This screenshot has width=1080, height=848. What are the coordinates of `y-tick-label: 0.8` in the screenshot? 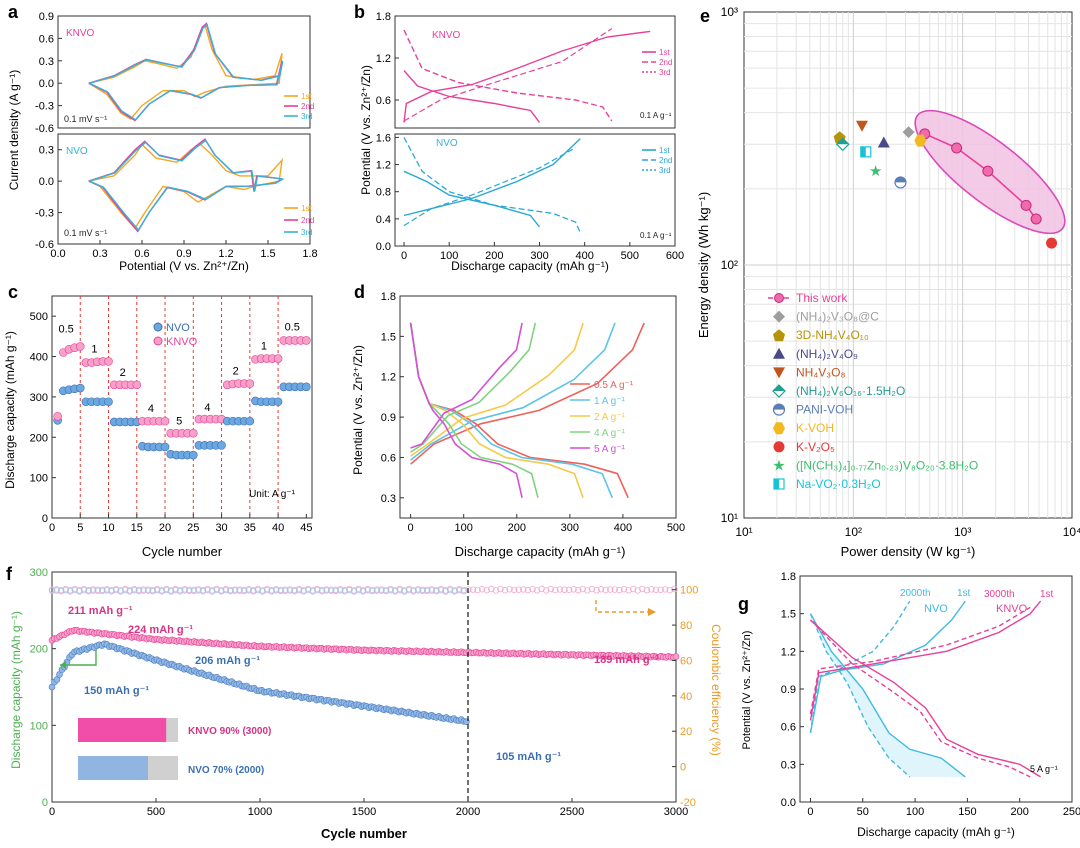 It's located at (383, 193).